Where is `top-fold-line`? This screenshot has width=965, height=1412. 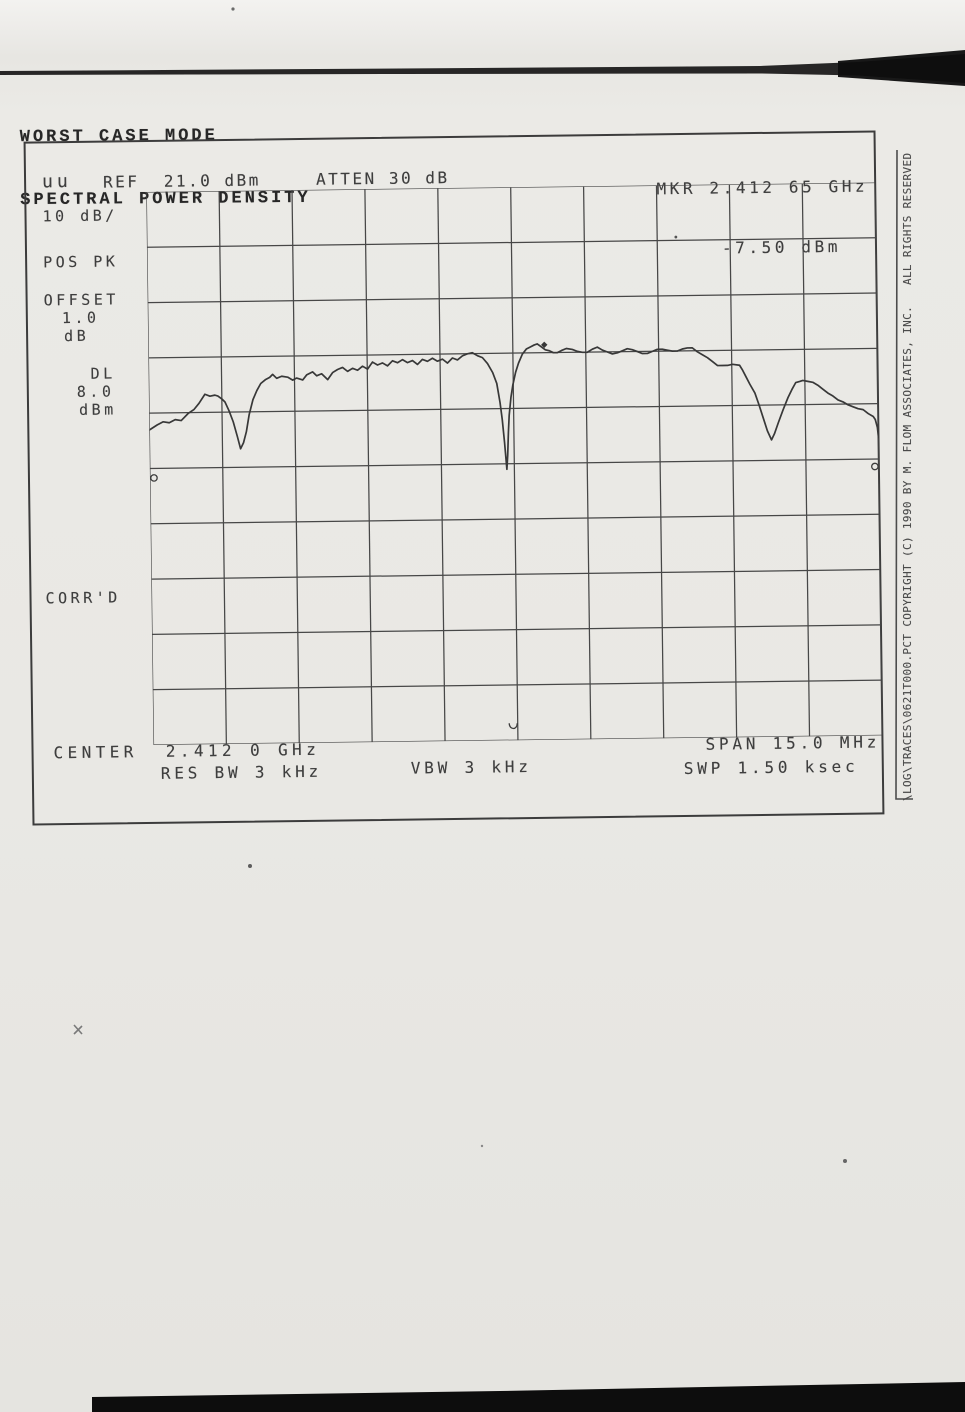 top-fold-line is located at coordinates (482, 68).